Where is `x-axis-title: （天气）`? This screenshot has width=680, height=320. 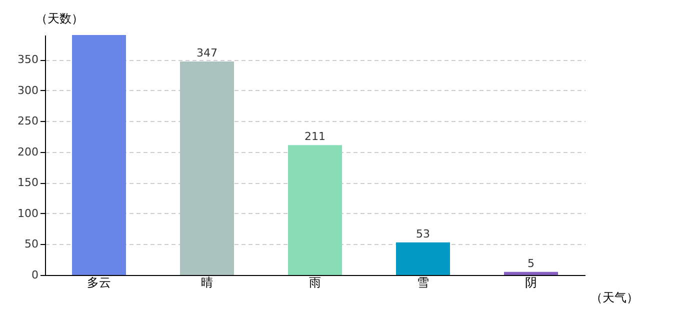 x-axis-title: （天气） is located at coordinates (614, 297).